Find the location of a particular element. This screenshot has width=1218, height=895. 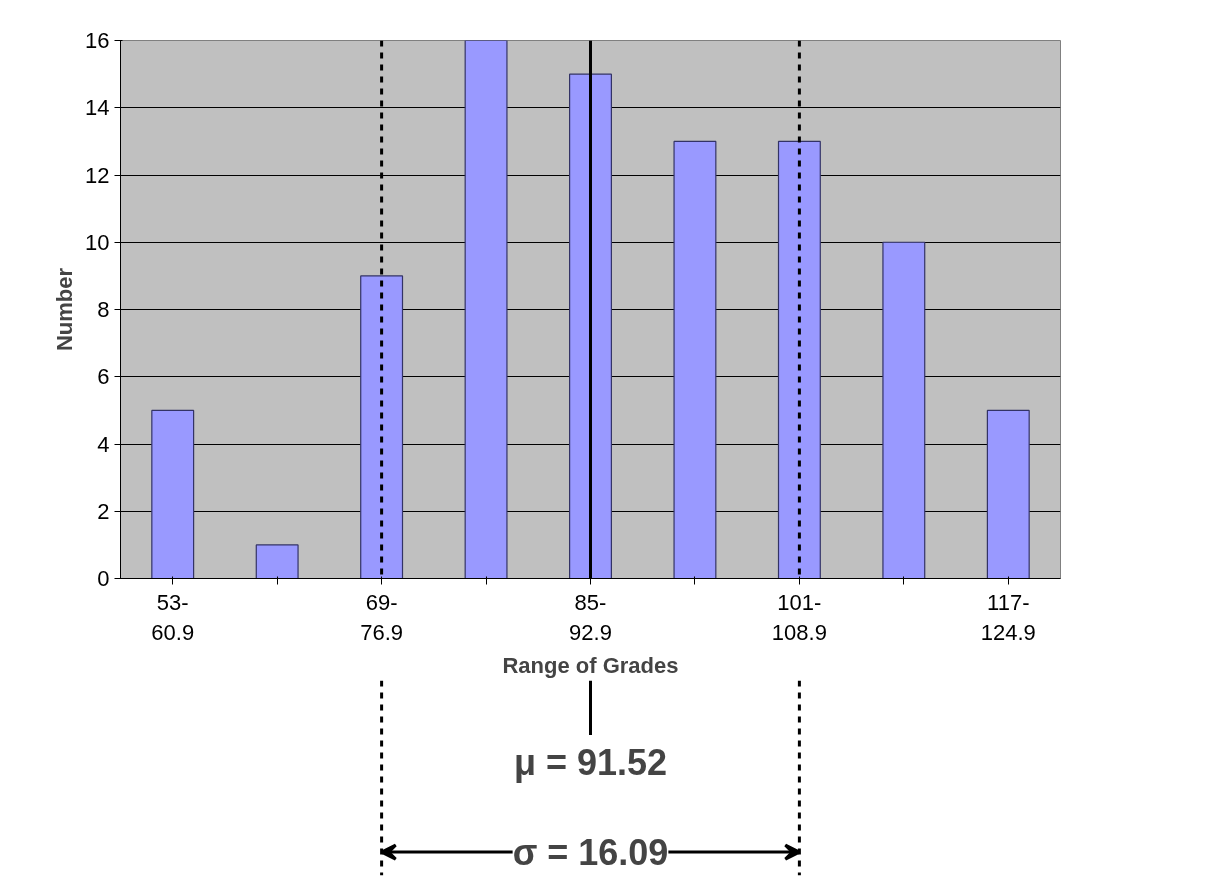

y-tick-label: 0 is located at coordinates (103, 578).